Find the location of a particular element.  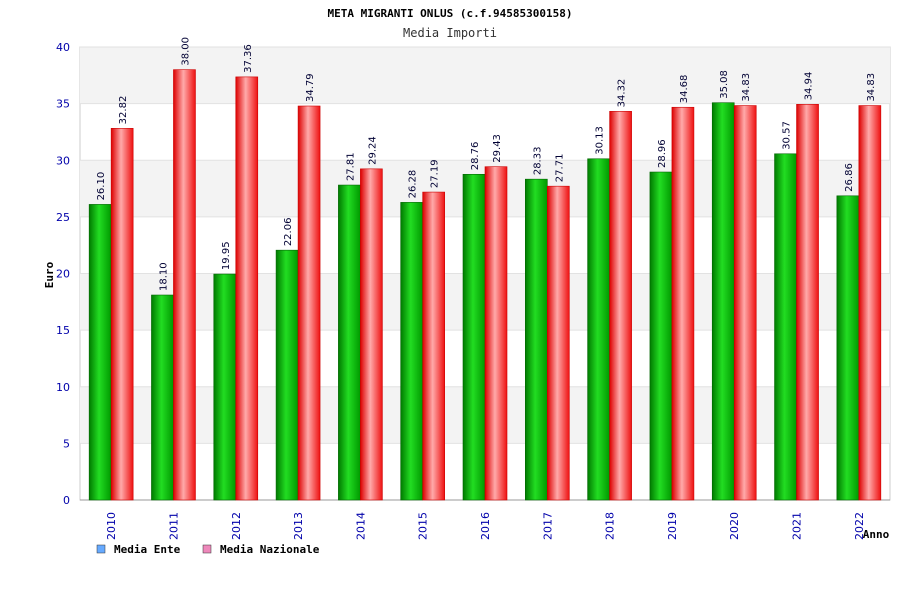

data-label: 35.08 is located at coordinates (724, 84).